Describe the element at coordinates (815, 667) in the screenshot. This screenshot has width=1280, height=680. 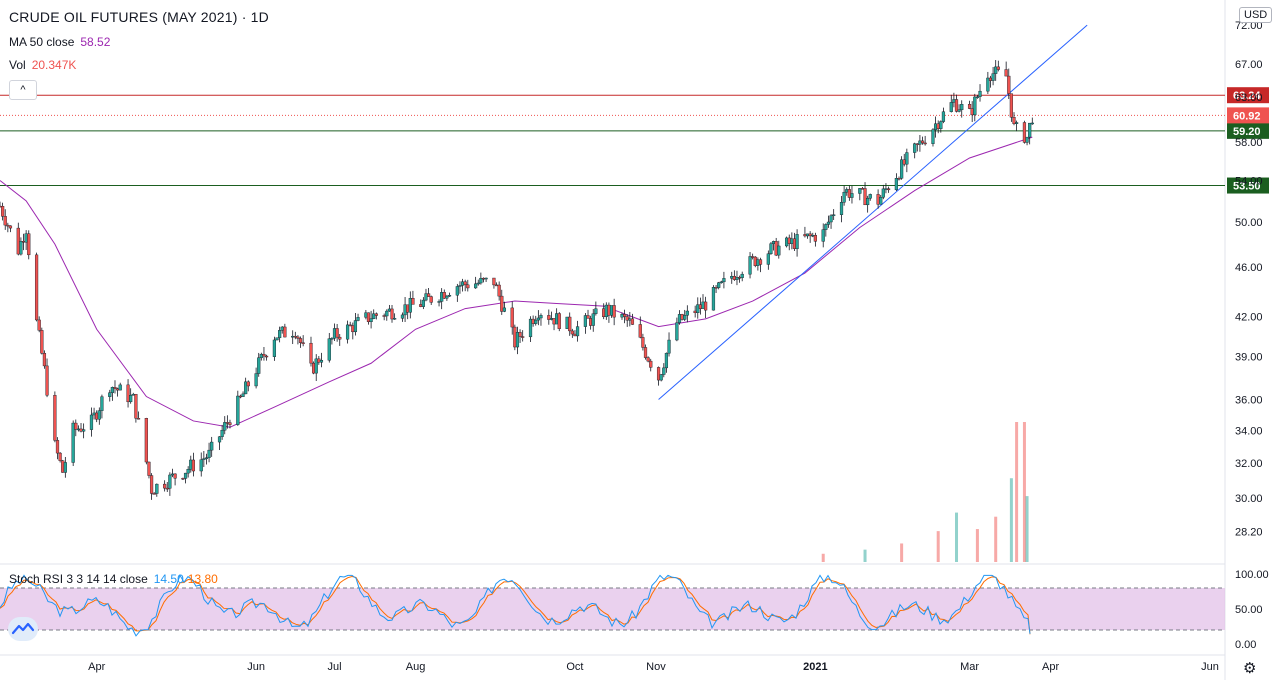
I see `time-tick-label: 2021` at that location.